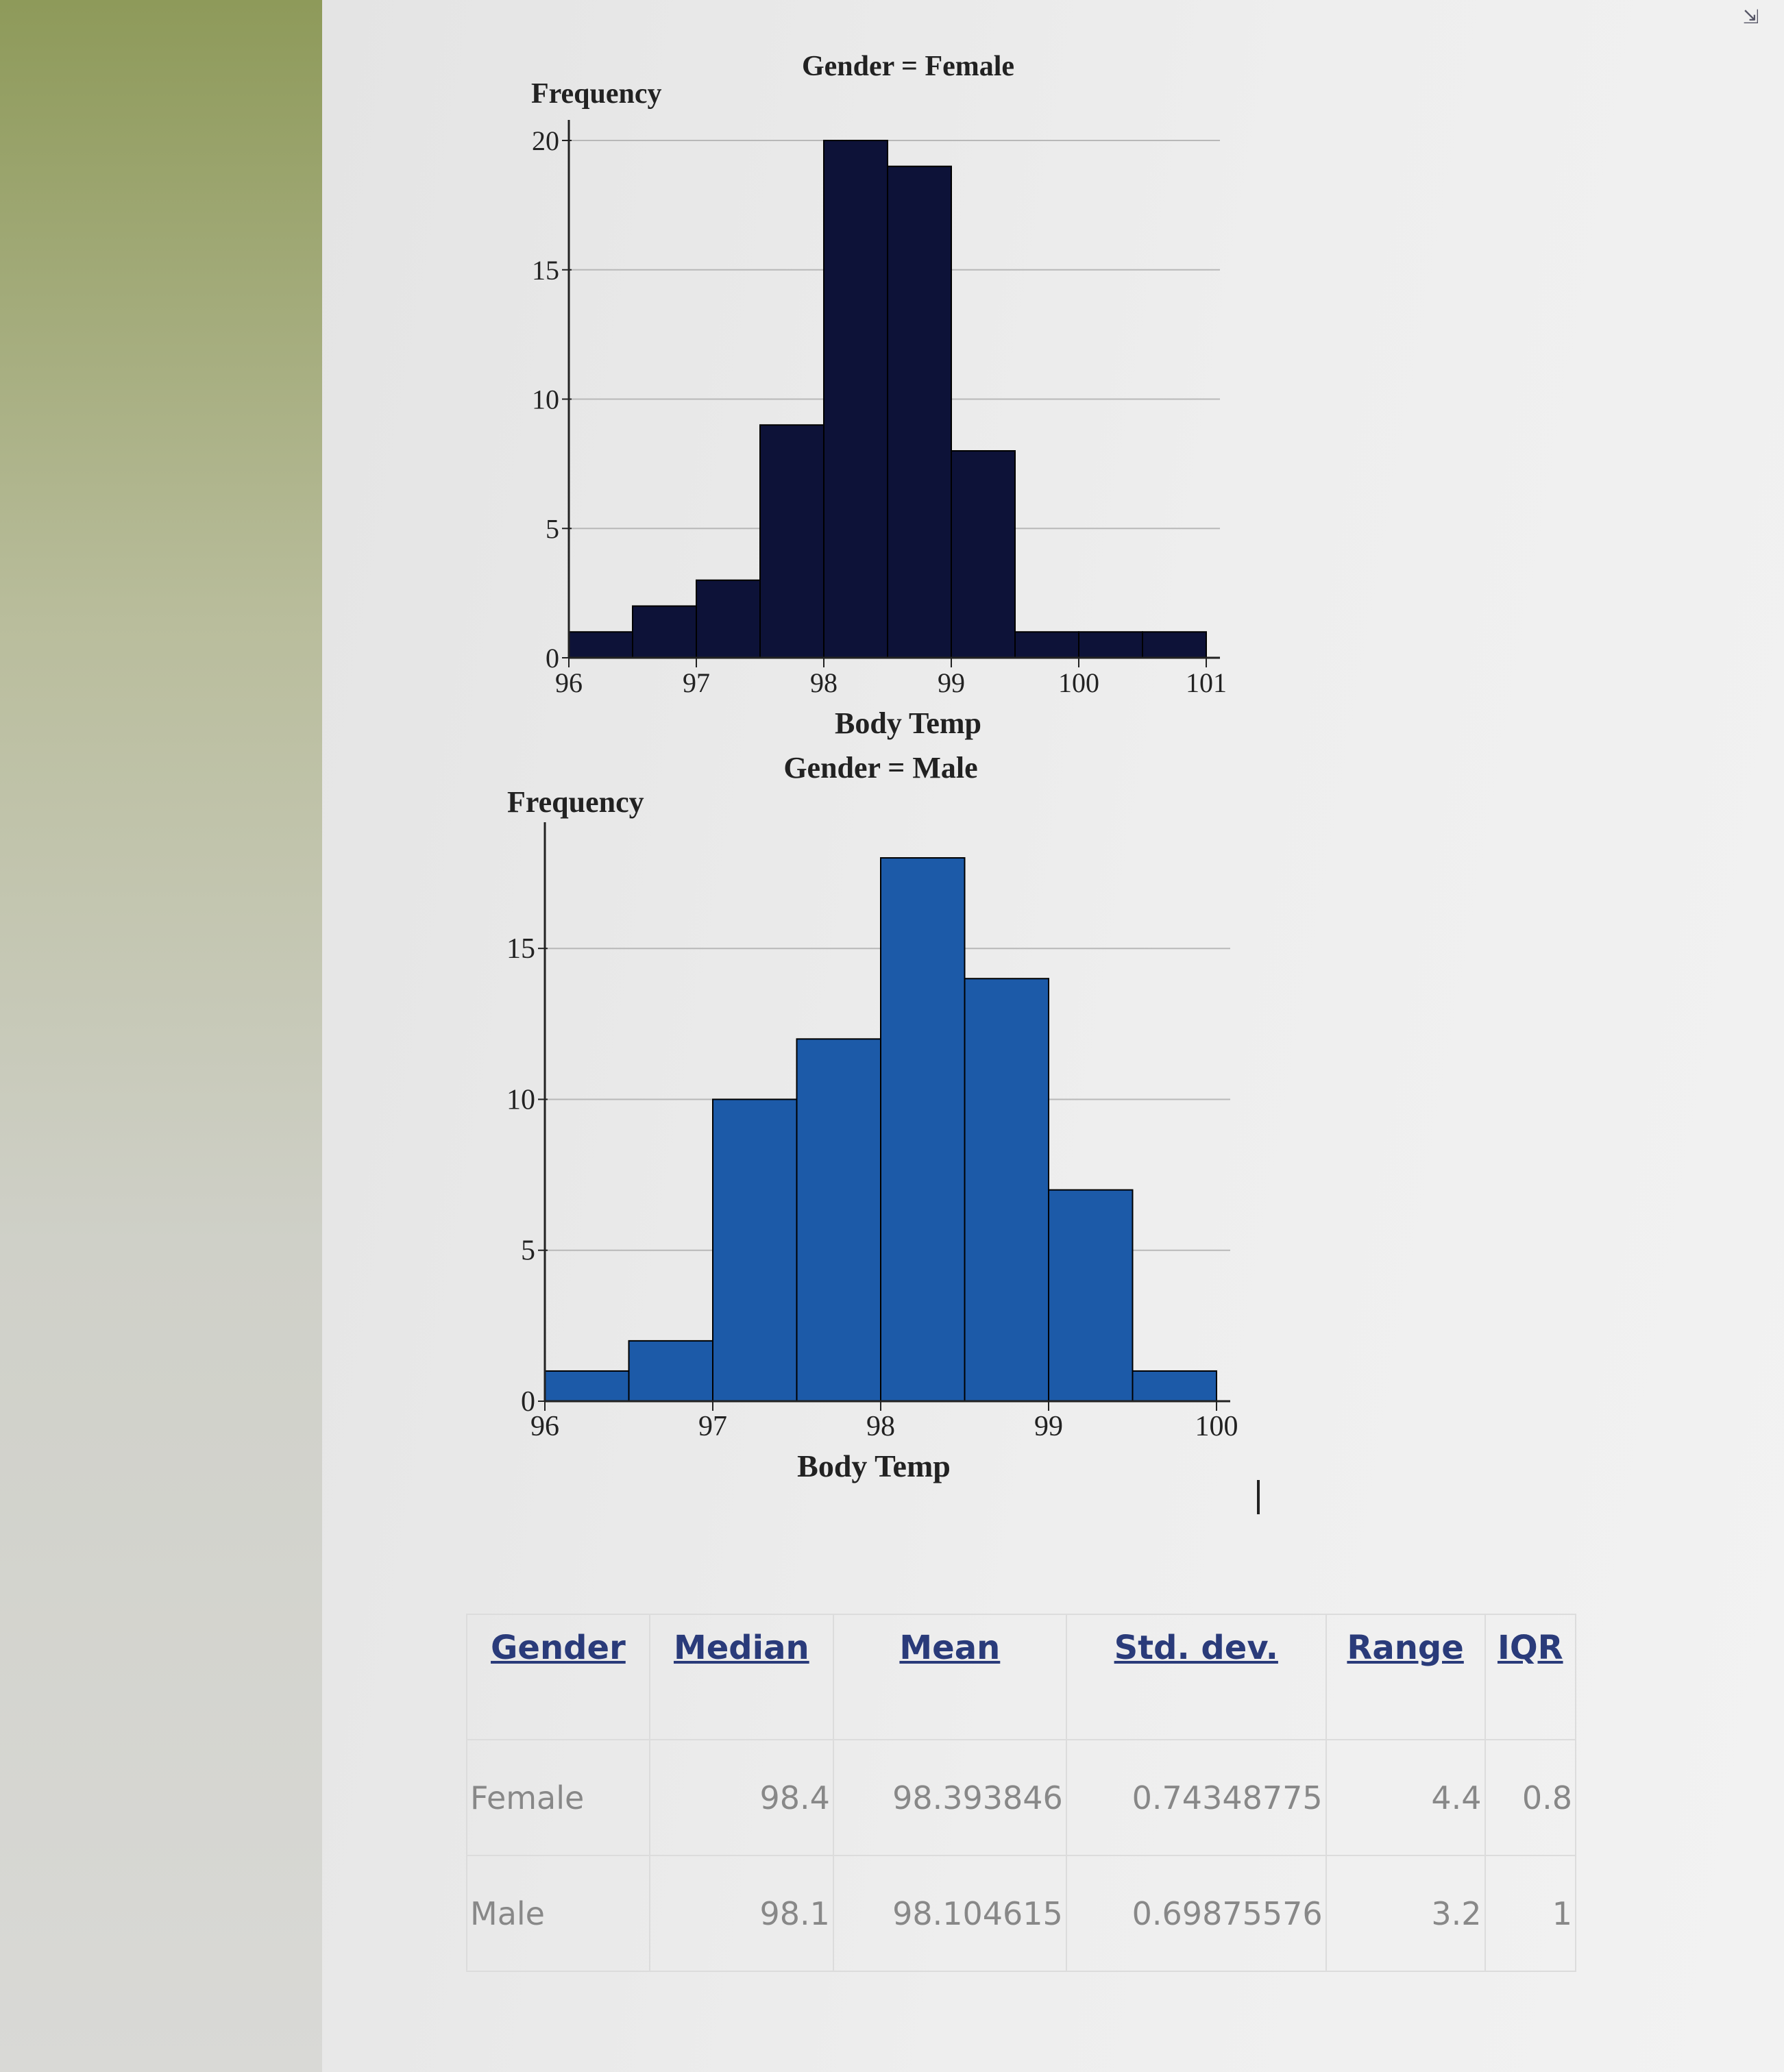  Describe the element at coordinates (545, 141) in the screenshot. I see `y-tick-label: 20` at that location.